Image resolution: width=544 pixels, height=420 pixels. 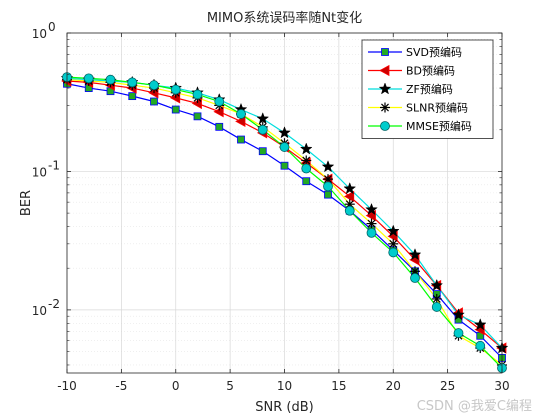 I want to click on y-tick-exponent: 0, so click(x=52, y=27).